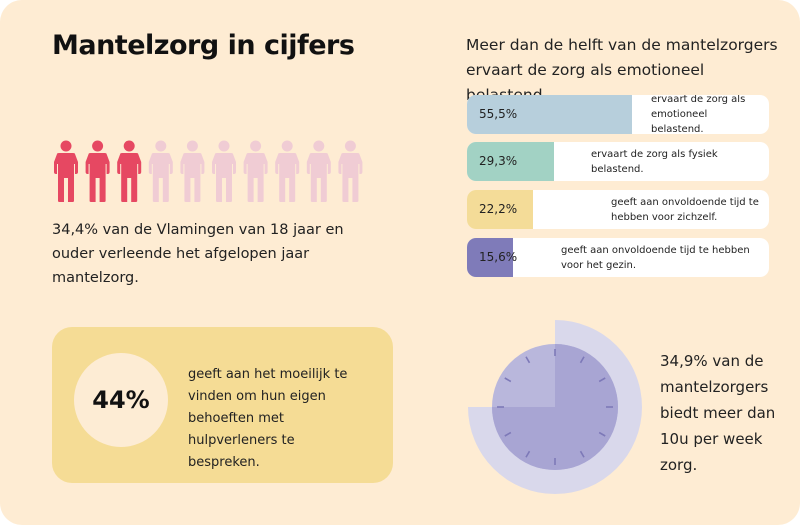 This screenshot has width=800, height=525. What do you see at coordinates (208, 171) in the screenshot?
I see `people-icons` at bounding box center [208, 171].